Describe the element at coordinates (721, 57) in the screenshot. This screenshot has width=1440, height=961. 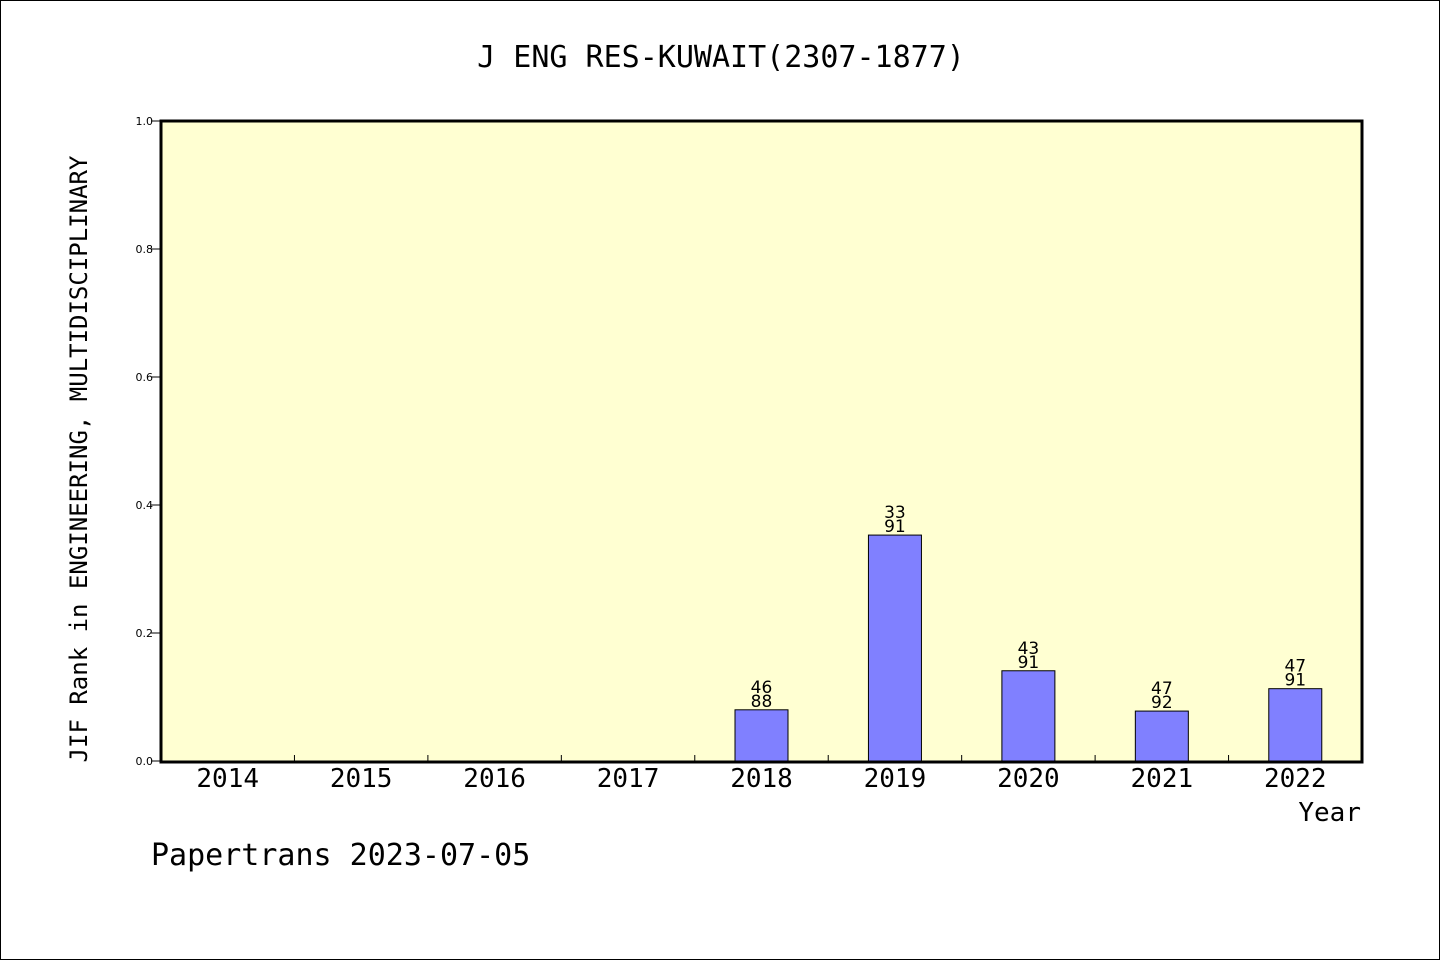
I see `chart-title: J ENG RES-KUWAIT(2307-1877)` at that location.